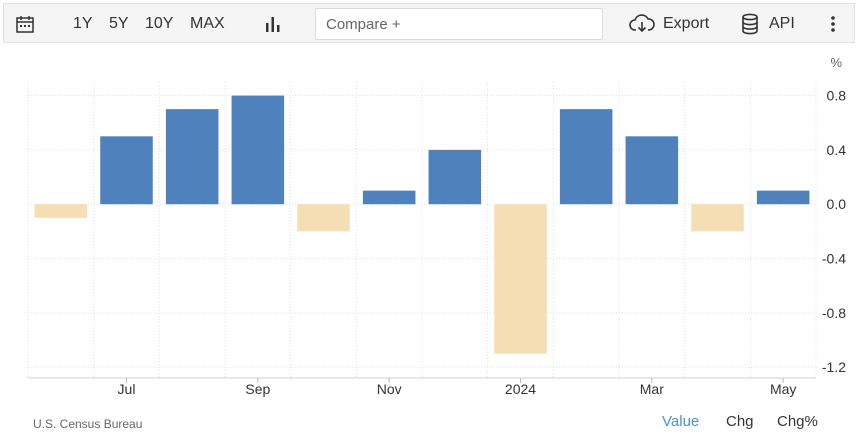 This screenshot has width=859, height=441. What do you see at coordinates (25, 24) in the screenshot?
I see `calendar-icon` at bounding box center [25, 24].